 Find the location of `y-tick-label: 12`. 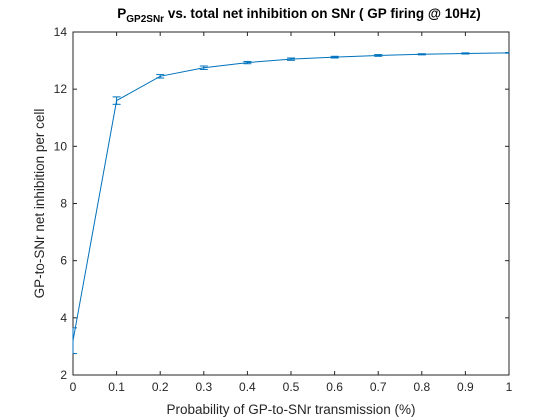

y-tick-label: 12 is located at coordinates (61, 89).